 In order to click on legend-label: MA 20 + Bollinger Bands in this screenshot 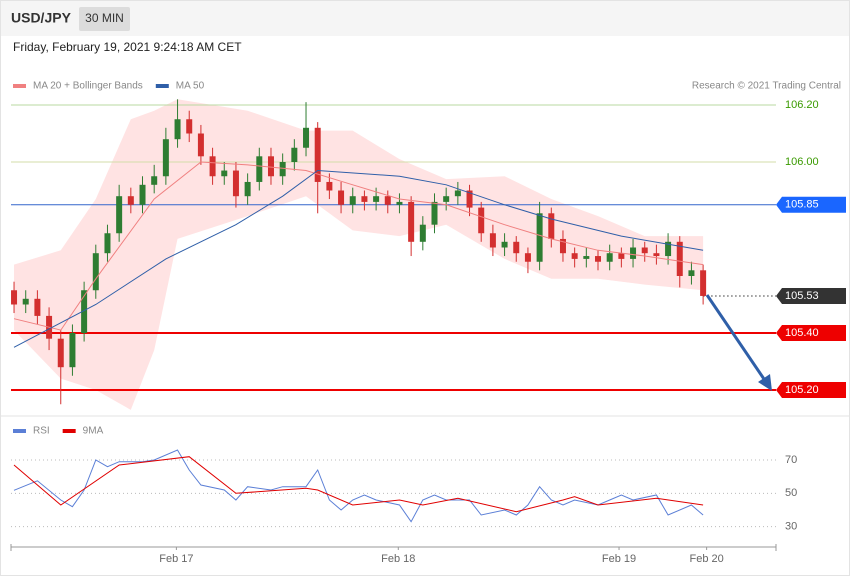, I will do `click(88, 86)`.